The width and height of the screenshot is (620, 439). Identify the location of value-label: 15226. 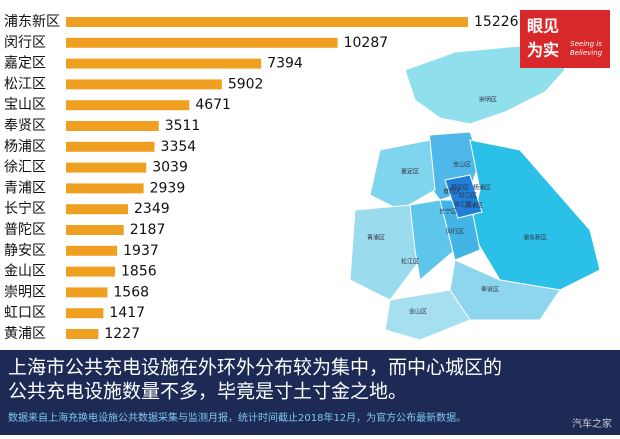
(496, 22).